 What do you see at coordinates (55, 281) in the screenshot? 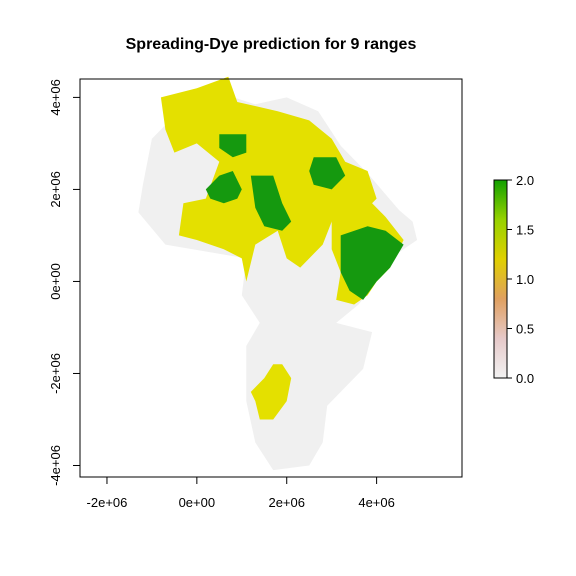
I see `y-tick-label: 0e+00` at bounding box center [55, 281].